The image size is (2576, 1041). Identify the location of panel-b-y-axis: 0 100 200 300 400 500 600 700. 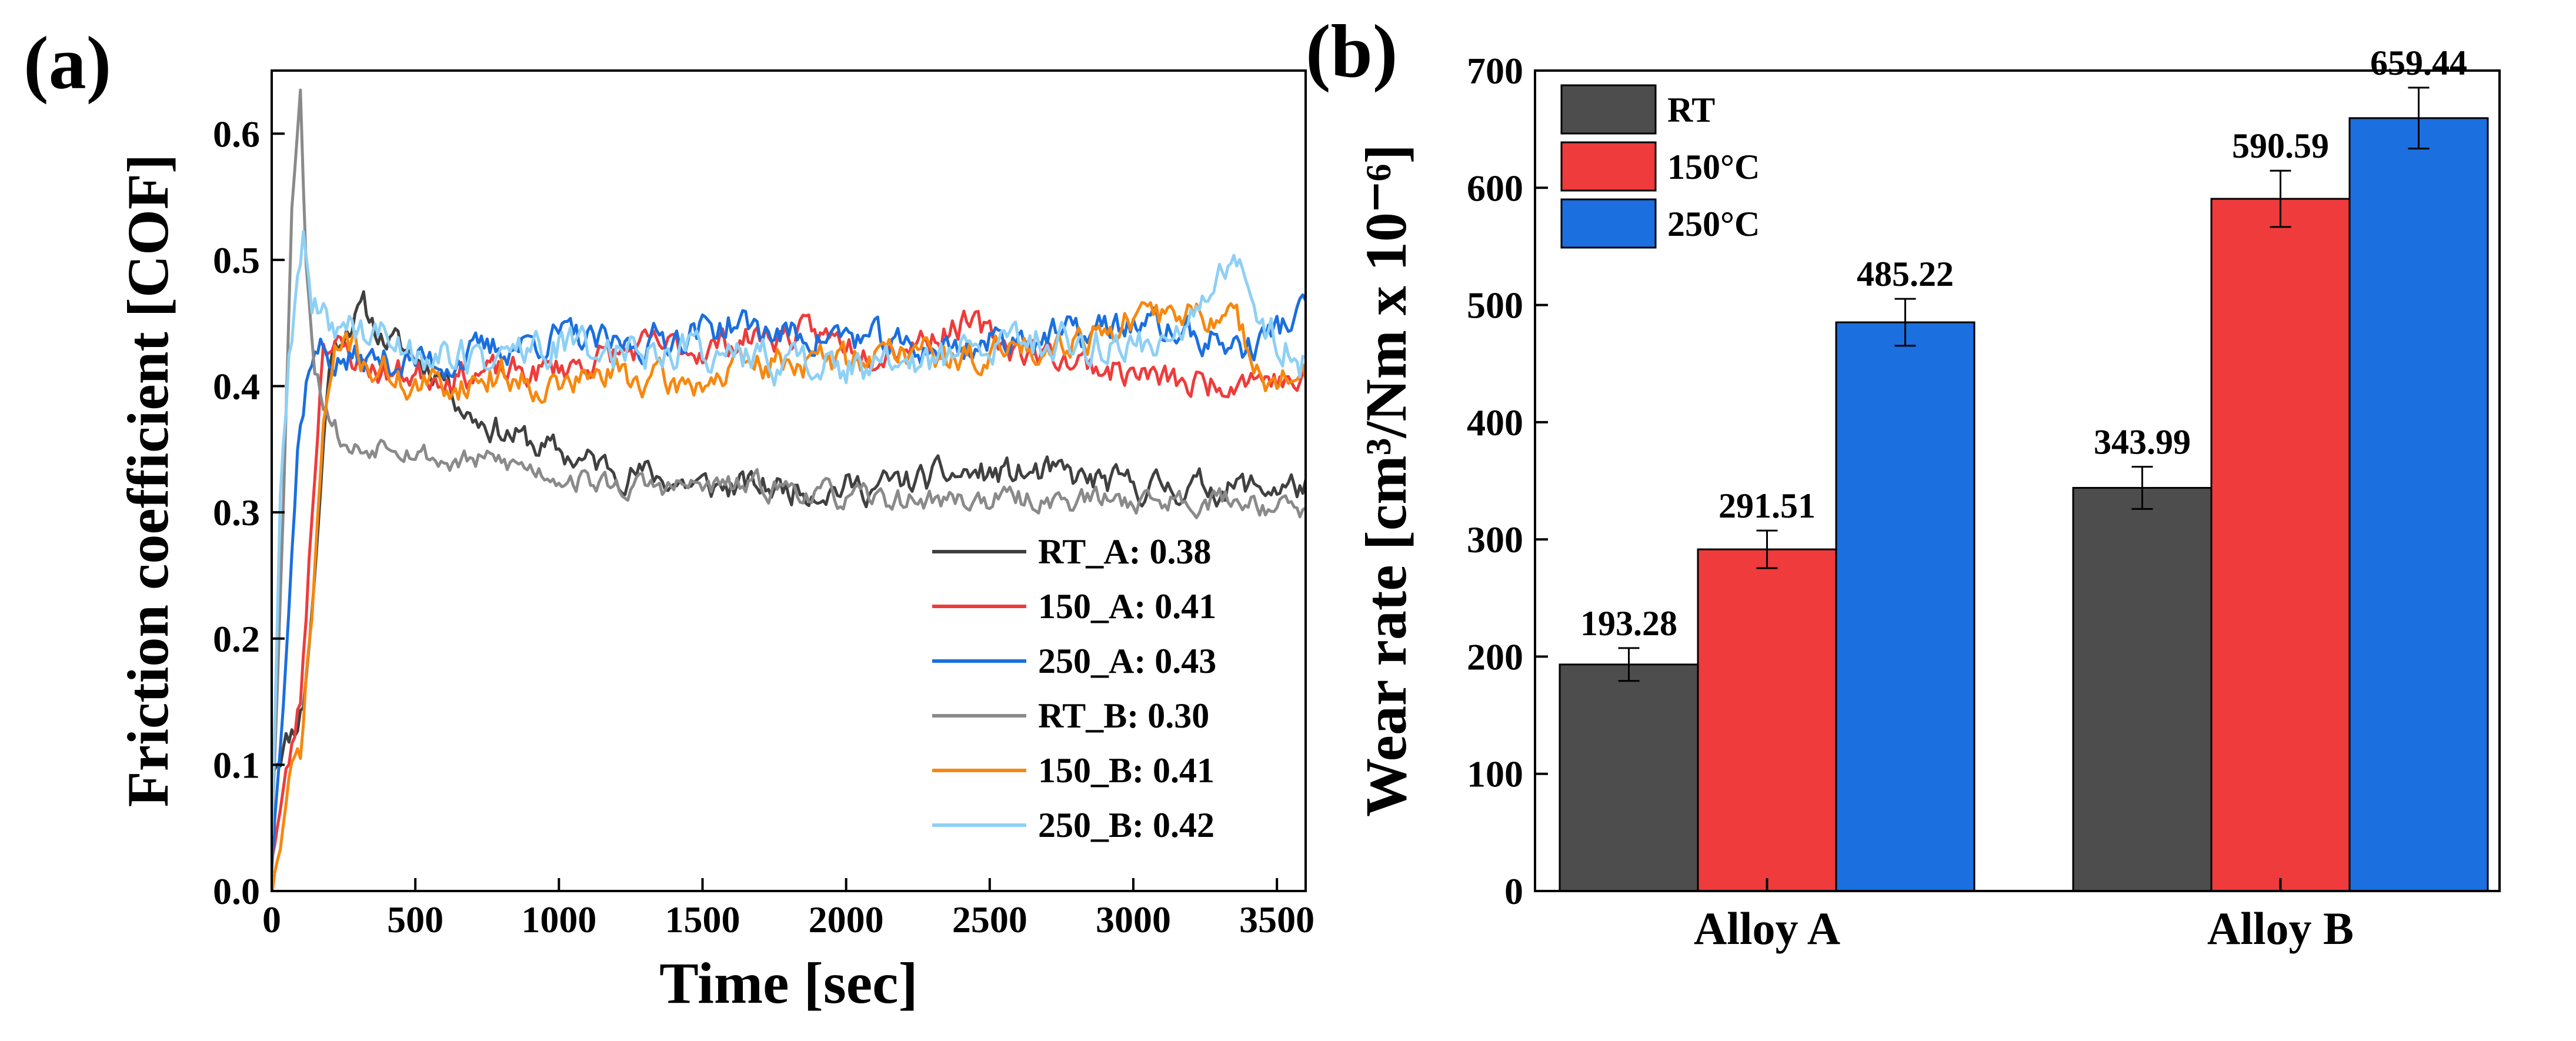
(1507, 481).